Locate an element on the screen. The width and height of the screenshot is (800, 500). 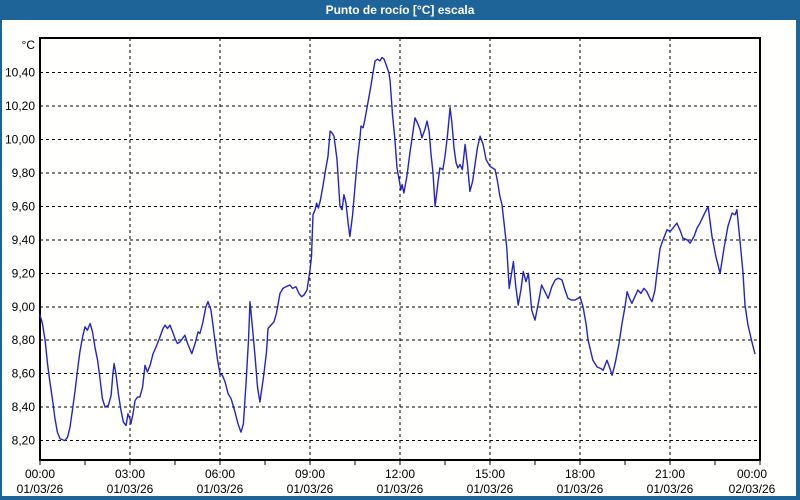
y-tick-label: 9,60 is located at coordinates (24, 206).